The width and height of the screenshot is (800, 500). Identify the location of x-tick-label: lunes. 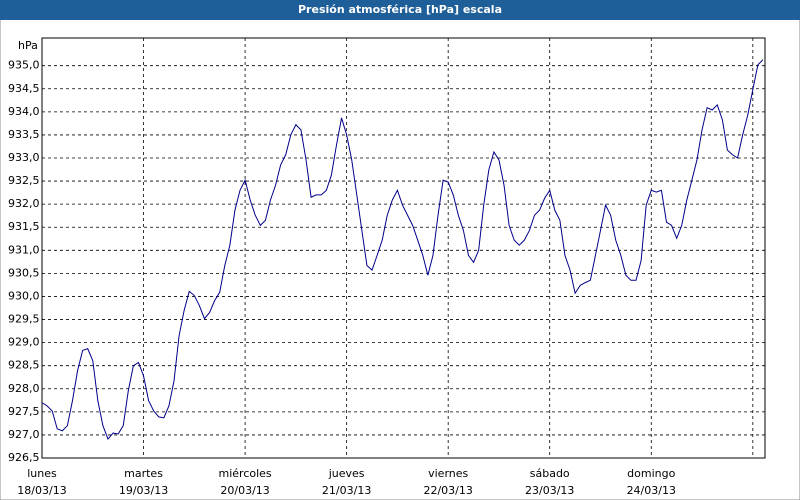
(42, 473).